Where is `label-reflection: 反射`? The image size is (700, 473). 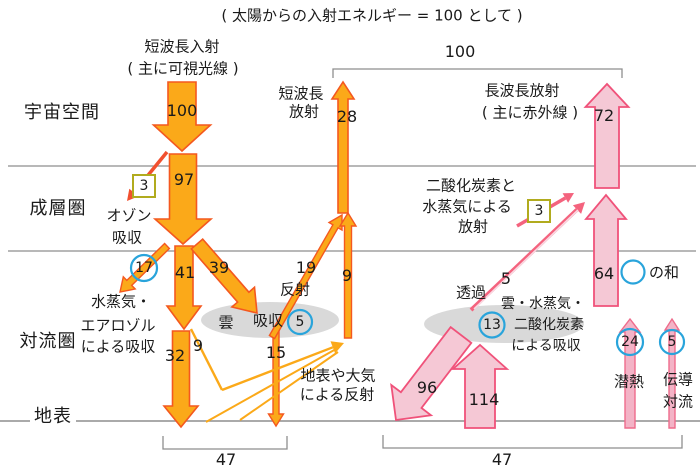 label-reflection: 反射 is located at coordinates (295, 289).